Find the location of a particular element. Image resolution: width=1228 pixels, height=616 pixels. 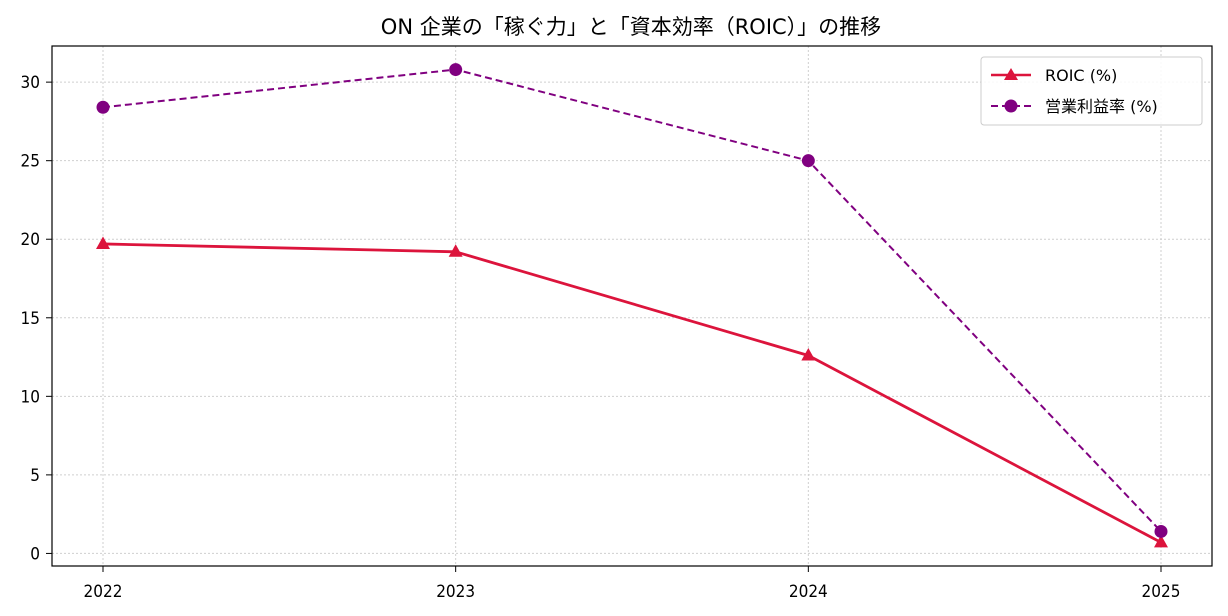

legend-label-roic: ROIC (%) is located at coordinates (1081, 75).